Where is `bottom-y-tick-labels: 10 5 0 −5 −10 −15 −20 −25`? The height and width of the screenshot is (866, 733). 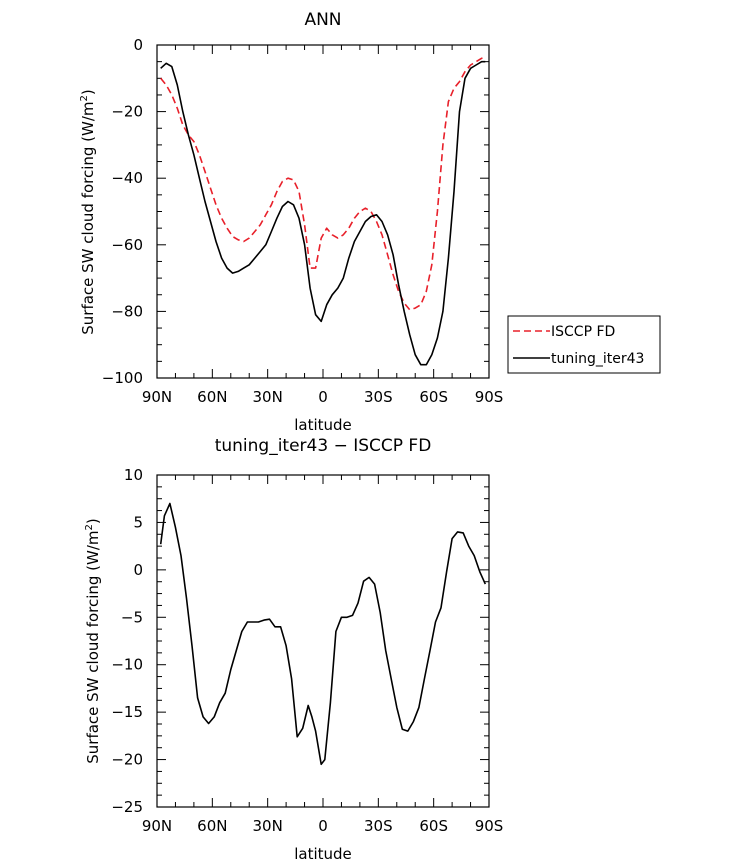
bottom-y-tick-labels: 10 5 0 −5 −10 −15 −20 −25 is located at coordinates (127, 641).